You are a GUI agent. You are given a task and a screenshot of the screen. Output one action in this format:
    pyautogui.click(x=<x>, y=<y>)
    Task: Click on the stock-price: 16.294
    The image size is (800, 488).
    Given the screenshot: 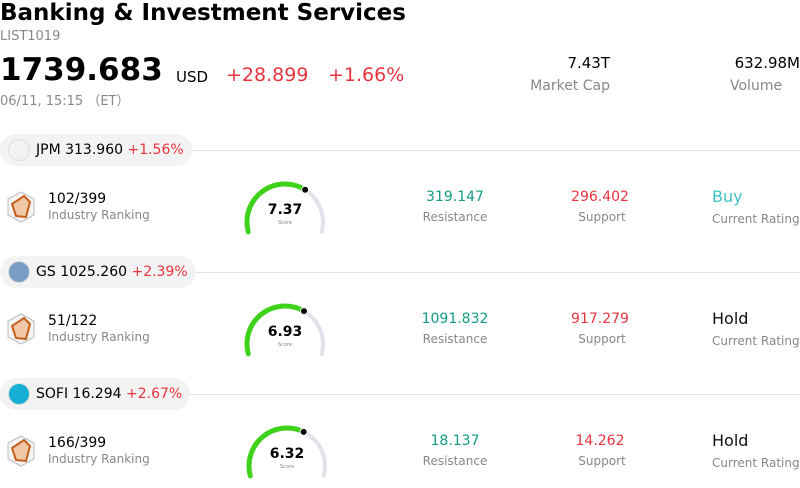 What is the action you would take?
    pyautogui.click(x=97, y=394)
    